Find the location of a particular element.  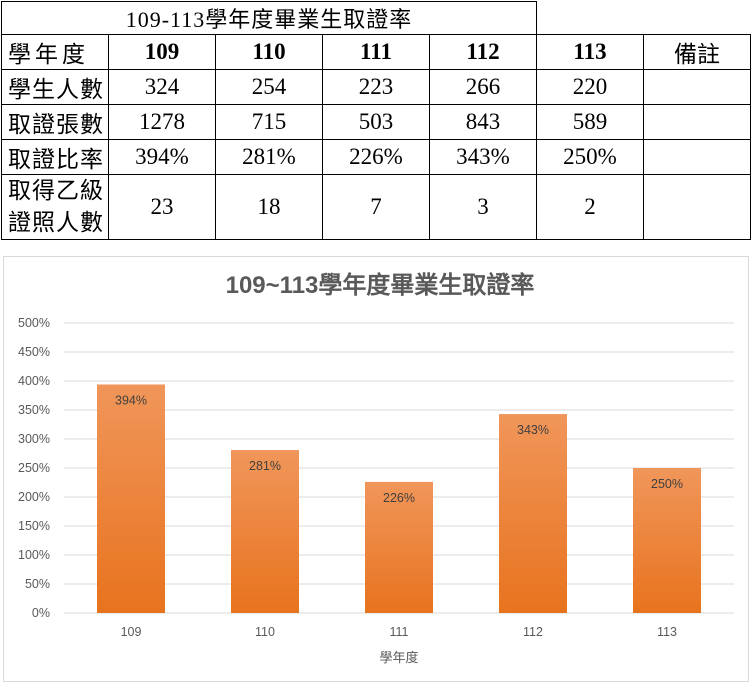

row-label: 學生人數 is located at coordinates (55, 87).